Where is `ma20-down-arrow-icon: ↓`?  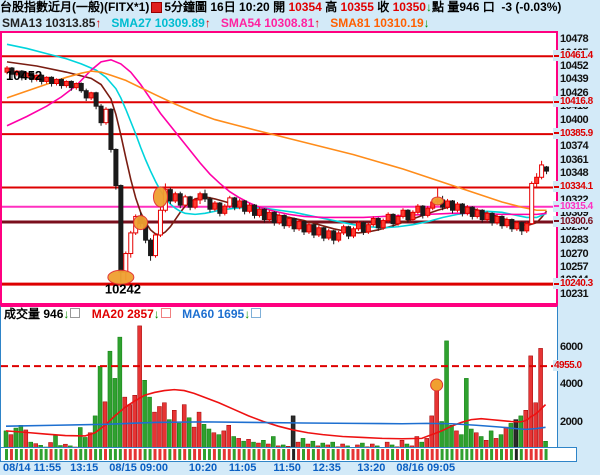 ma20-down-arrow-icon: ↓ is located at coordinates (156, 314).